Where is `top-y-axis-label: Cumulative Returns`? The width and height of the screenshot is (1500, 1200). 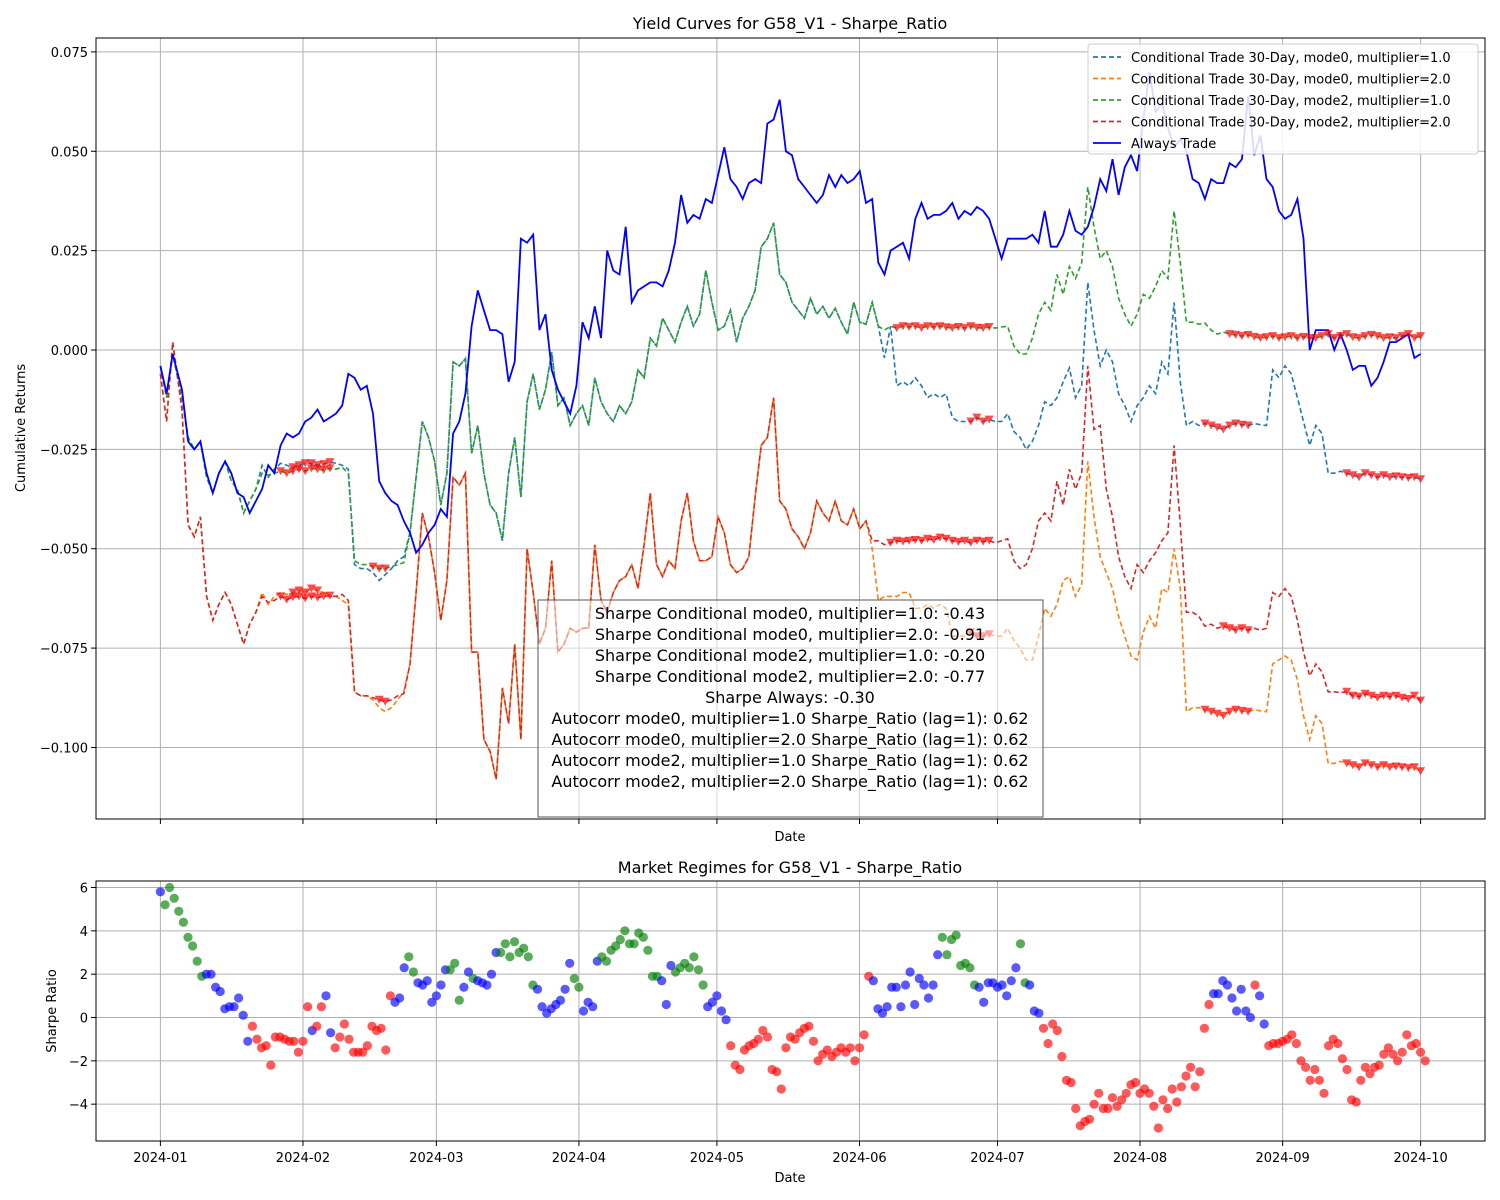
top-y-axis-label: Cumulative Returns is located at coordinates (21, 428).